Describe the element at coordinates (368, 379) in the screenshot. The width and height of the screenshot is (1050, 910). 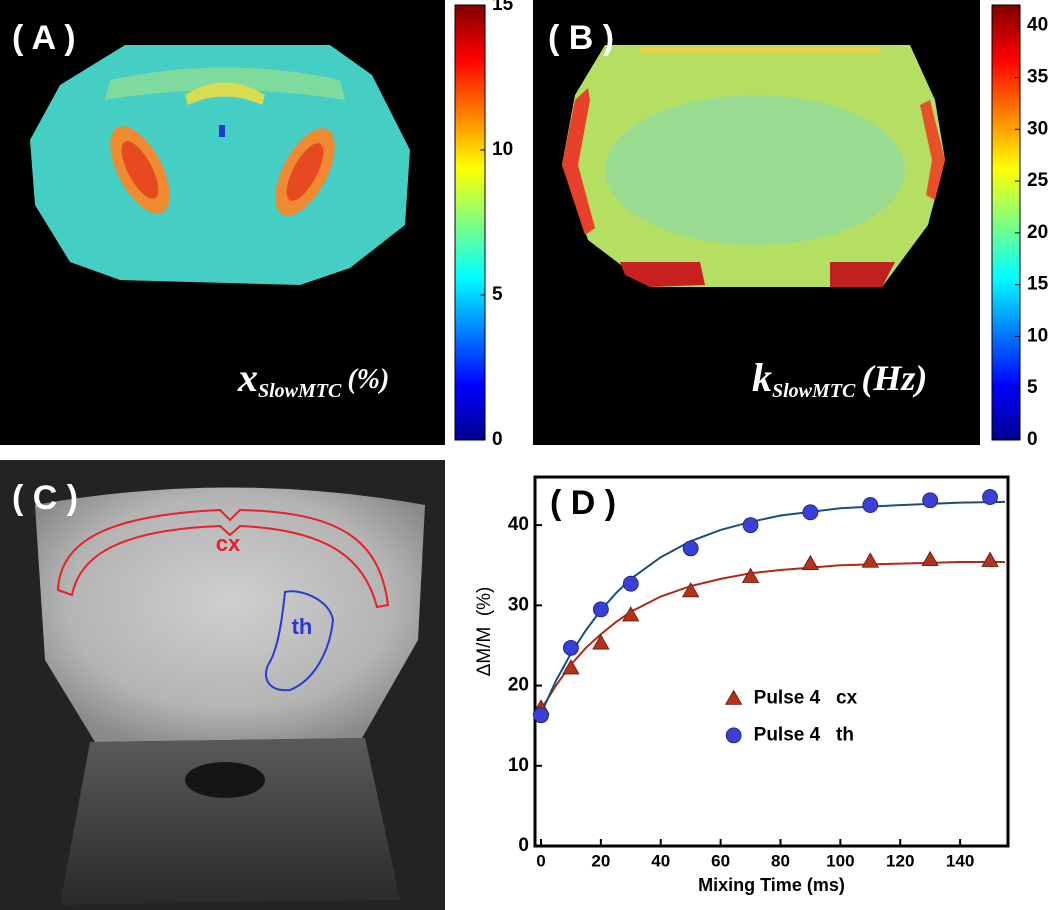
I see `annotation-unit: (%)` at that location.